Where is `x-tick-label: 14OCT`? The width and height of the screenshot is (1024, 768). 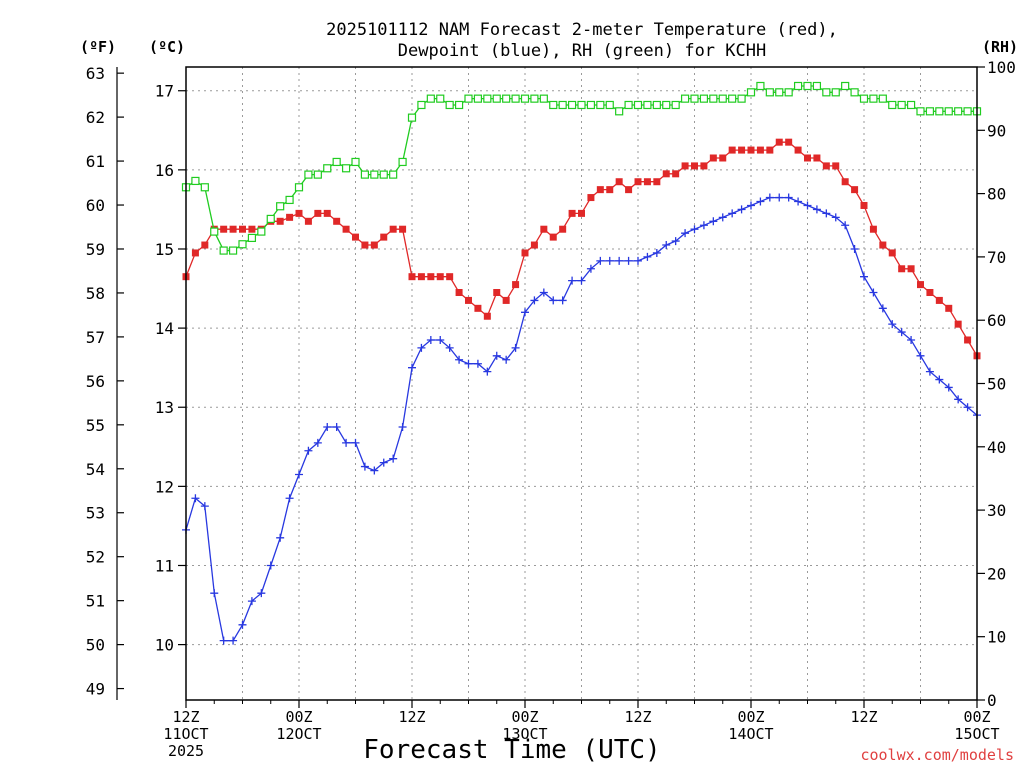
x-tick-label: 14OCT is located at coordinates (750, 734).